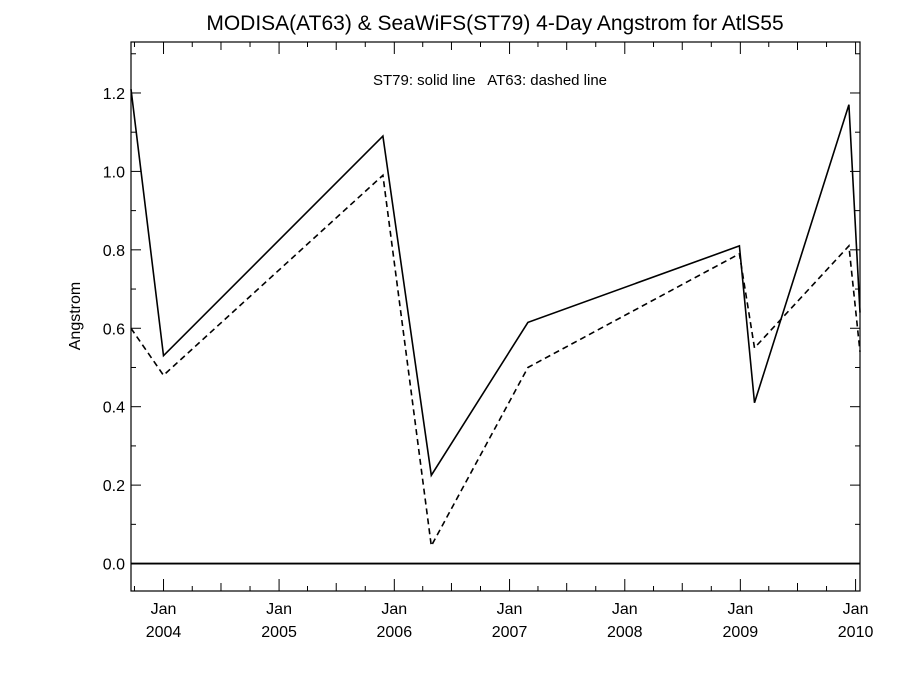  What do you see at coordinates (395, 632) in the screenshot?
I see `x-tick-label-year: 2006` at bounding box center [395, 632].